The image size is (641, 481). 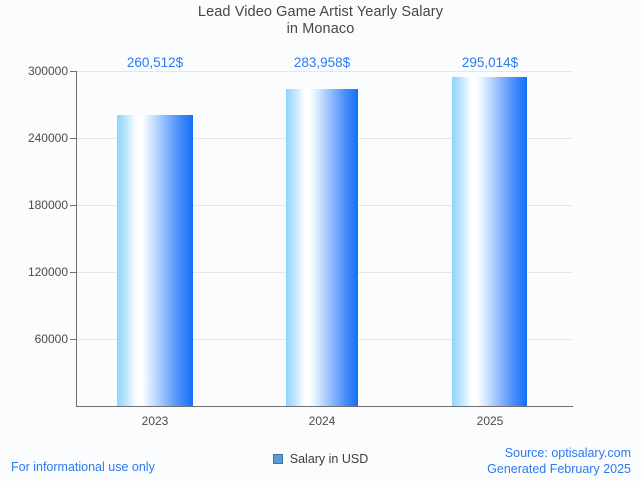 I want to click on value-label-2023: 260,512$, so click(x=155, y=62).